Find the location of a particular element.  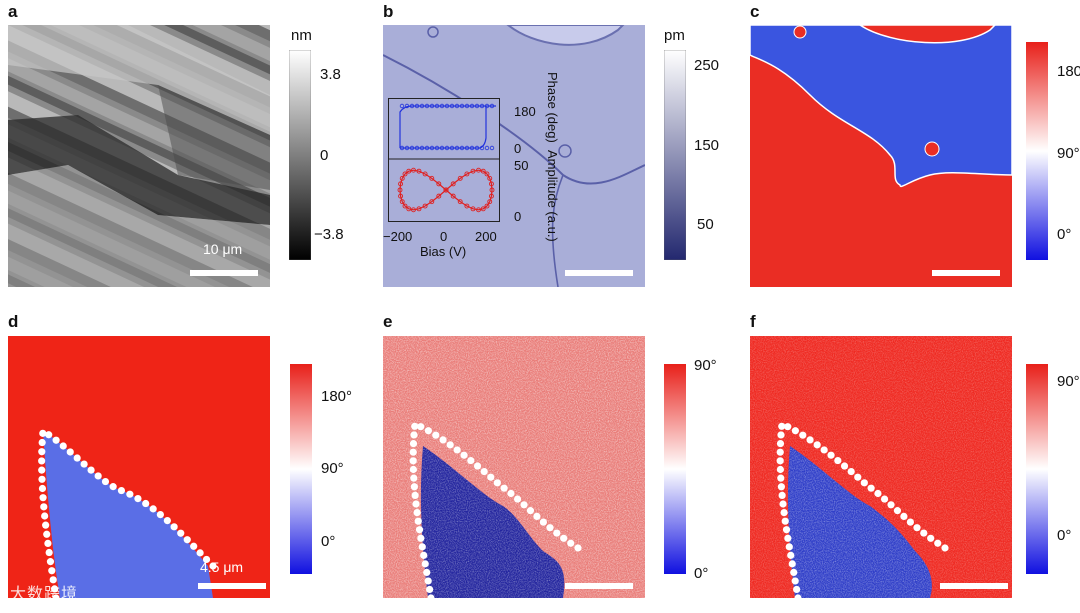

panel-c-colorbar is located at coordinates (1037, 151).